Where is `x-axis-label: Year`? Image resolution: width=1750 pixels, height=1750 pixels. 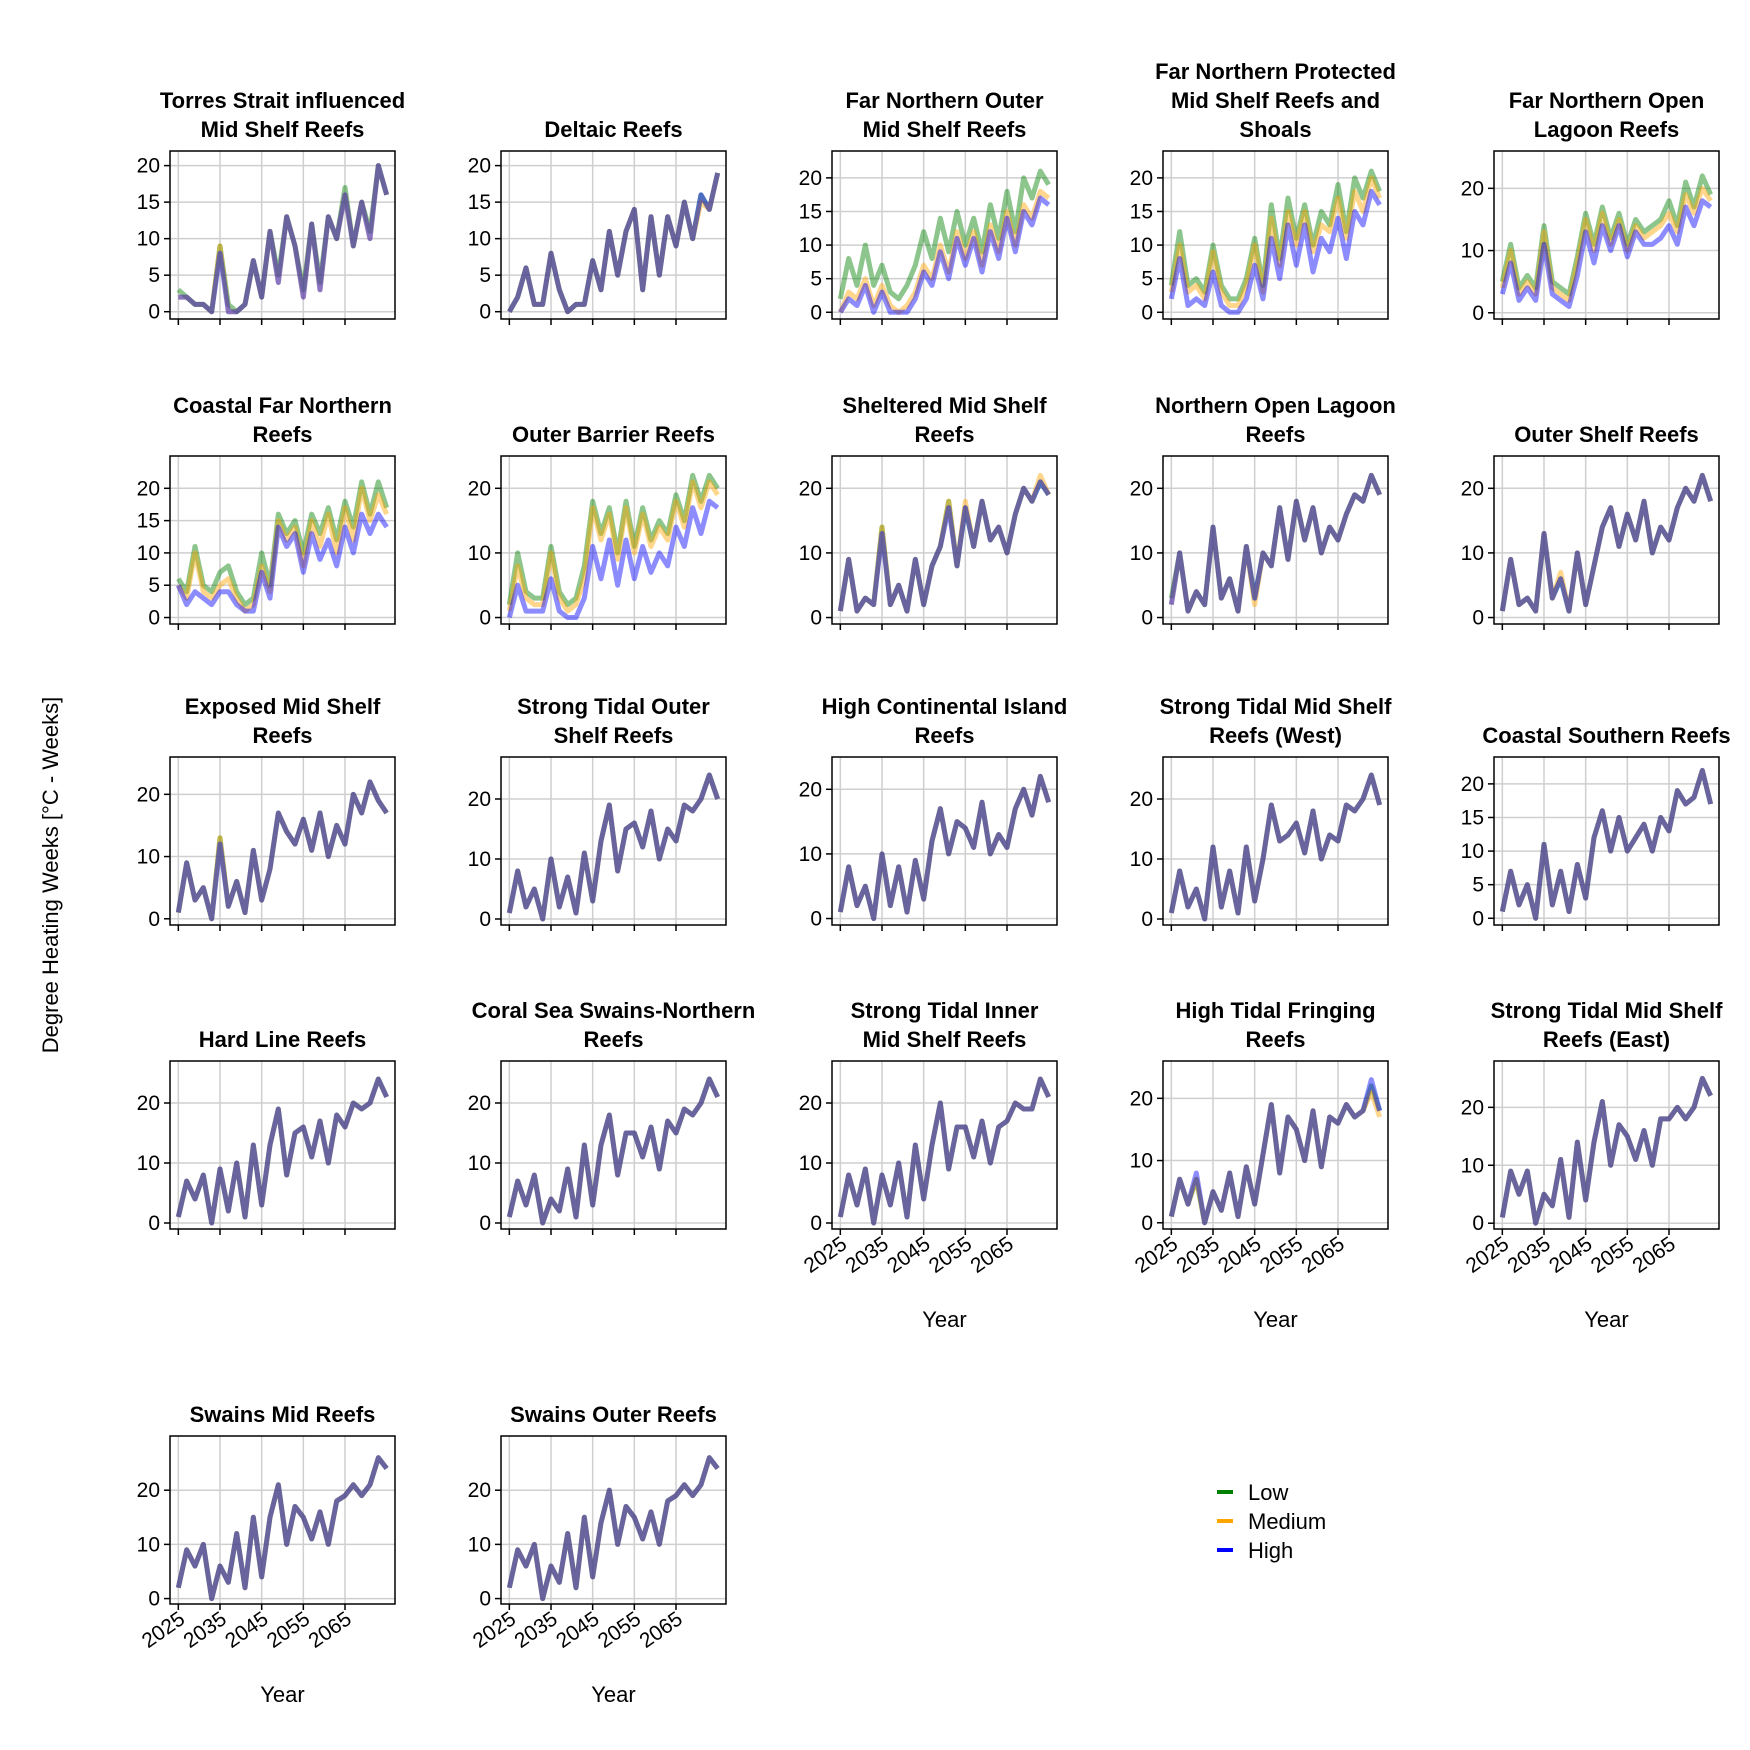 x-axis-label: Year is located at coordinates (1606, 1319).